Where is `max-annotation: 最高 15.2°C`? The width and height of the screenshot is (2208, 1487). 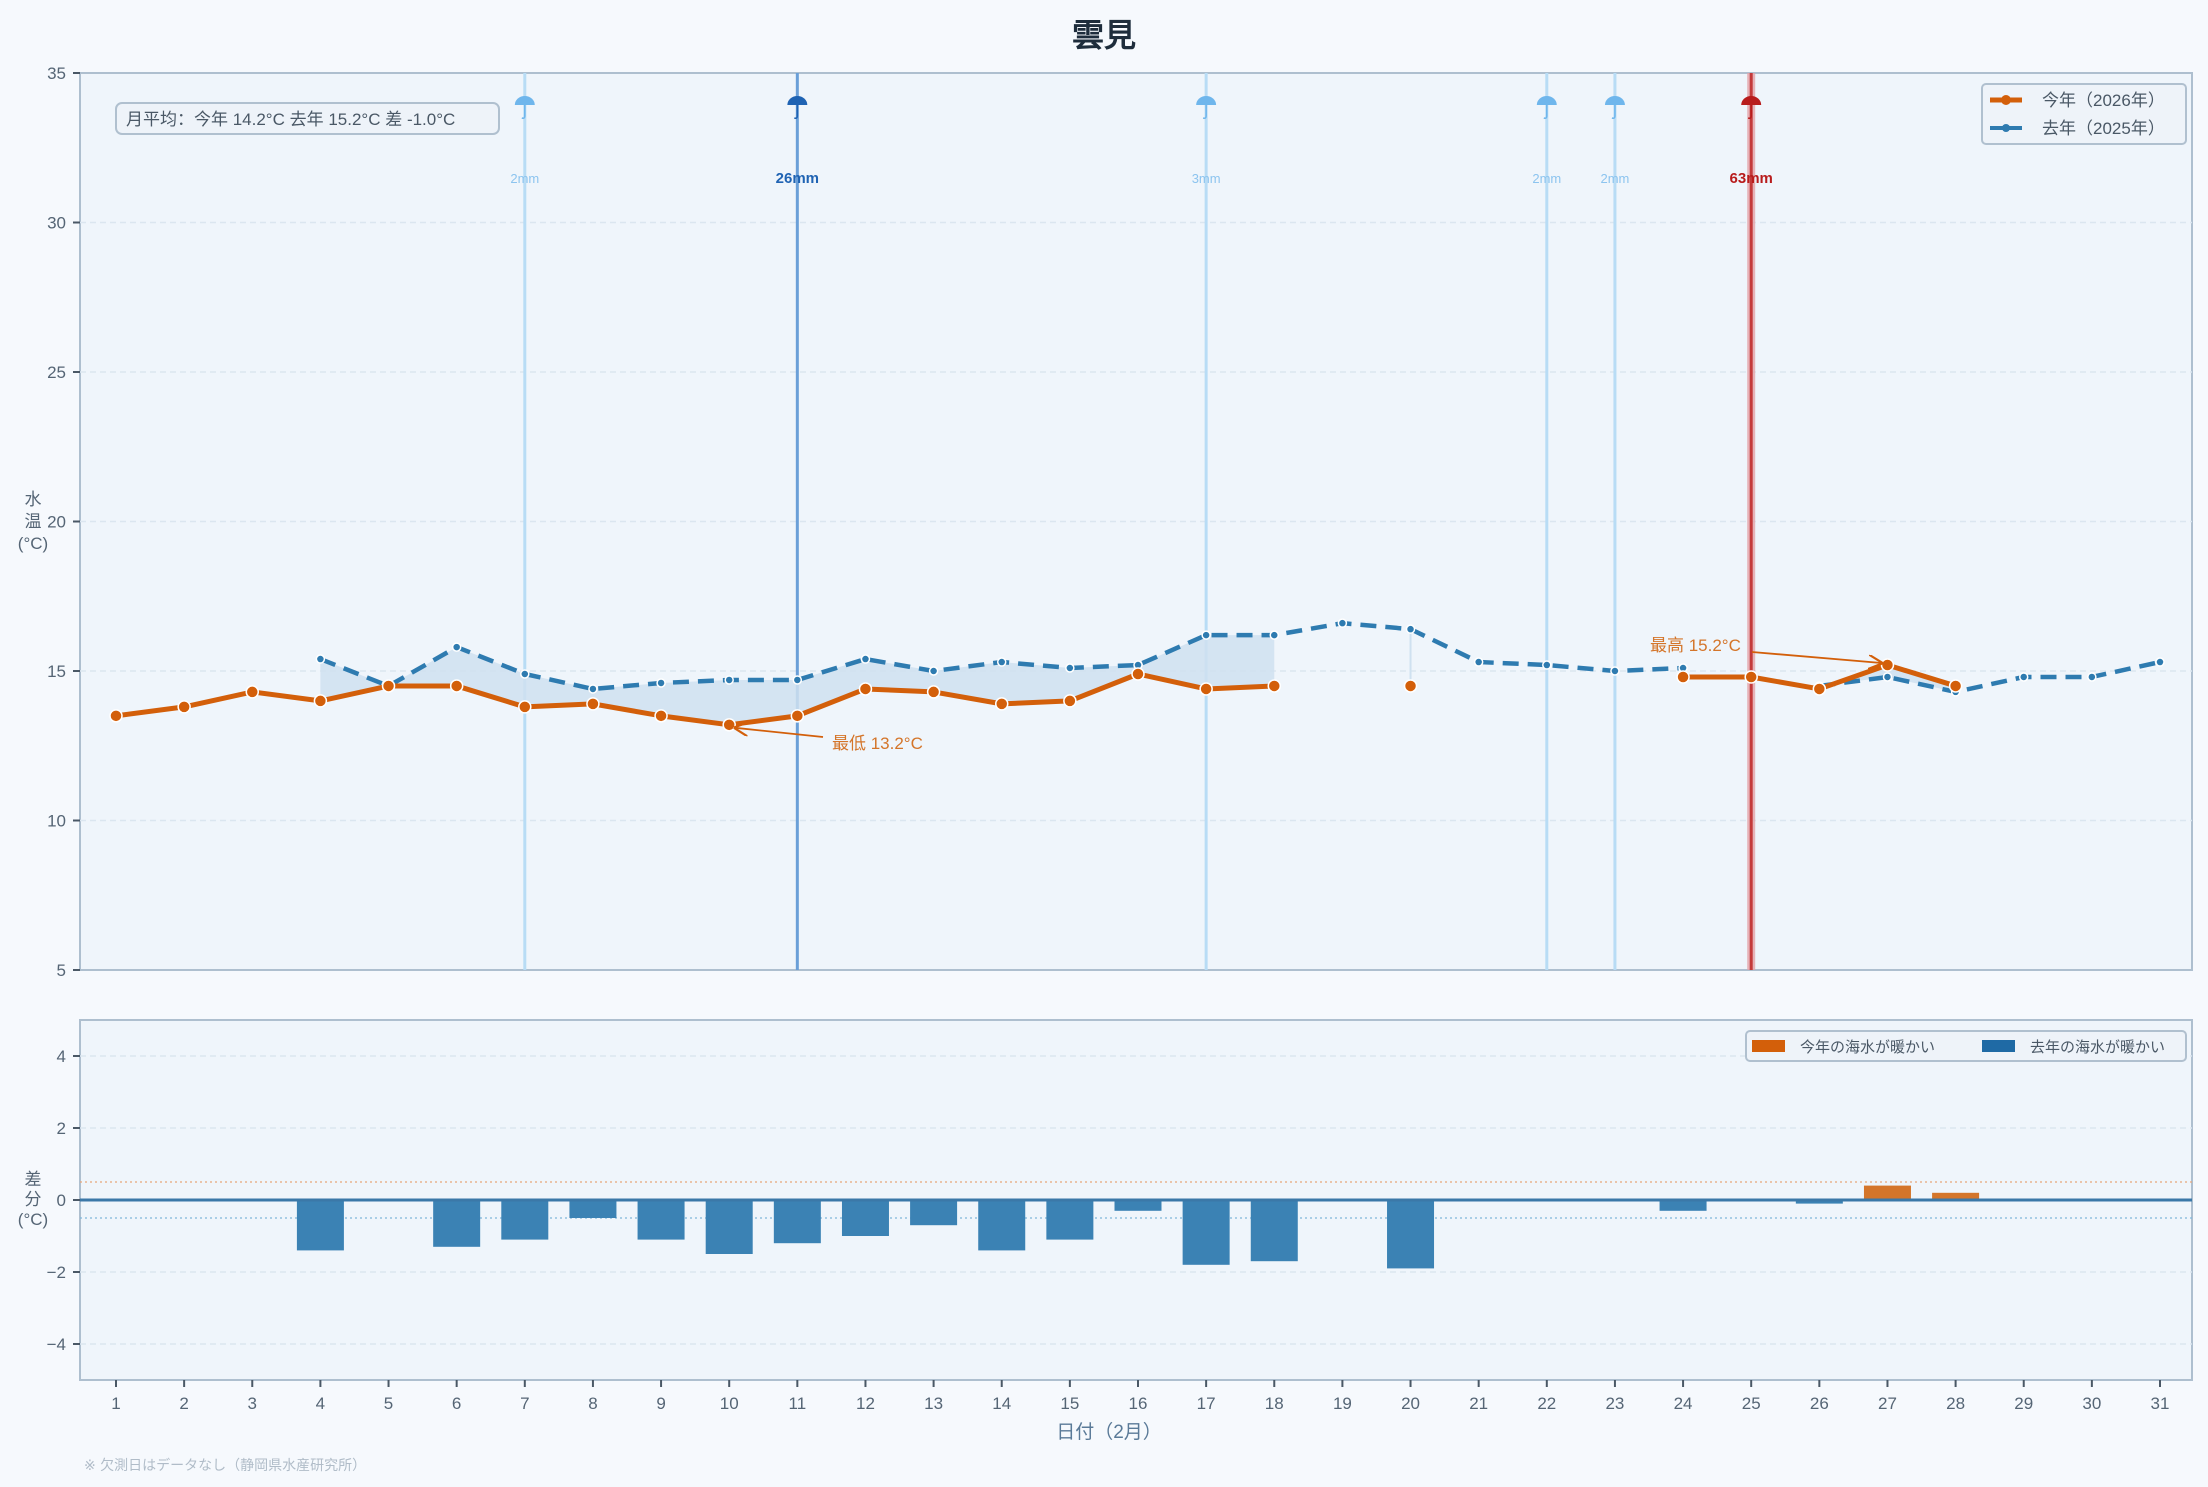
max-annotation: 最高 15.2°C is located at coordinates (1695, 645).